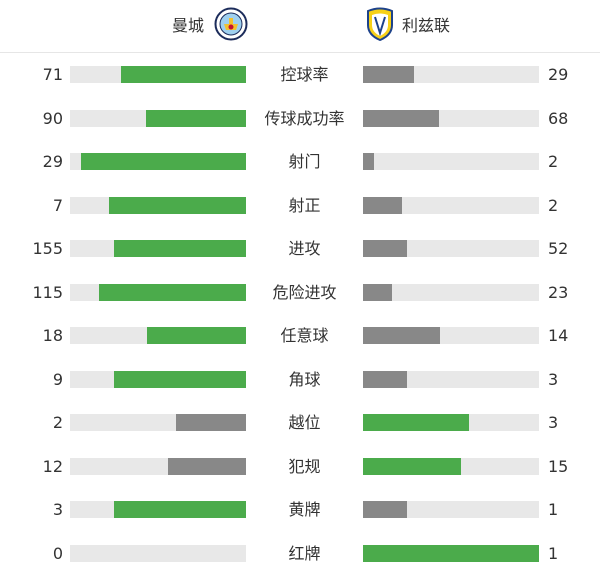  I want to click on away-team: 利兹联, so click(408, 24).